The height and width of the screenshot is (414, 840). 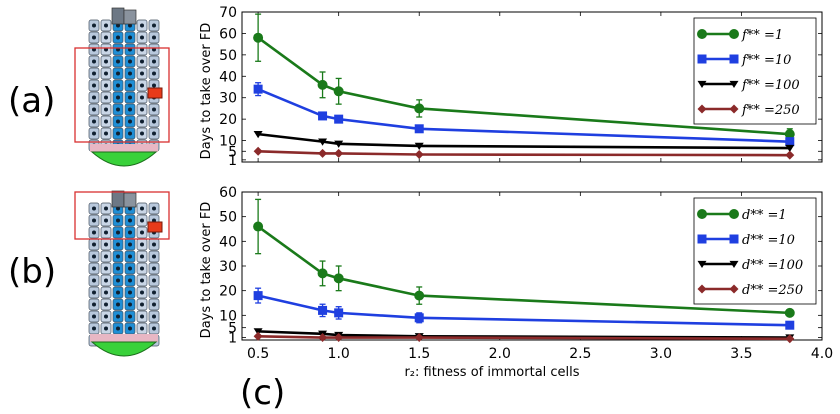 I want to click on x-tick-label: 3.0, so click(x=661, y=354).